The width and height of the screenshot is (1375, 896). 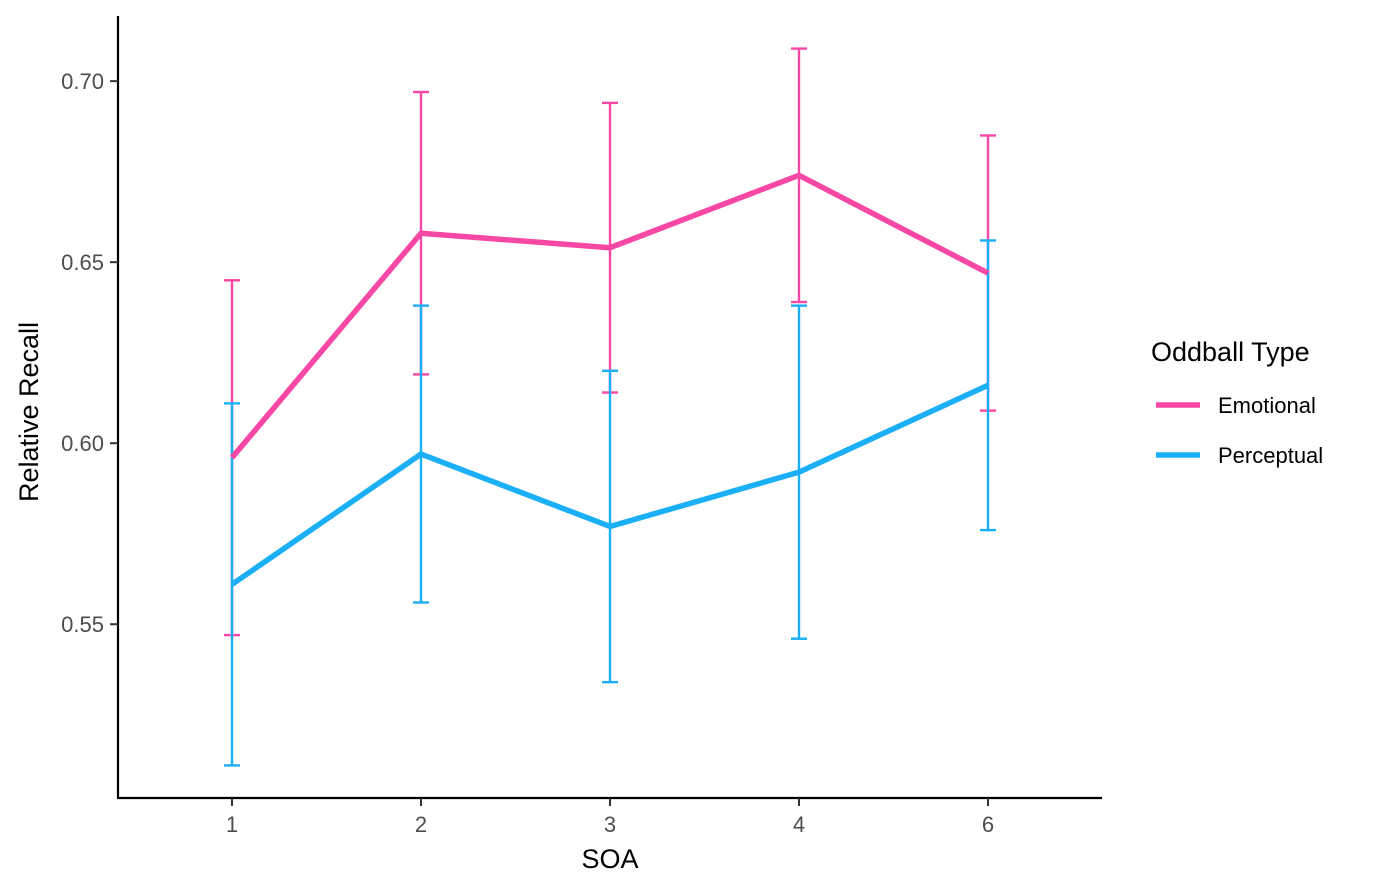 What do you see at coordinates (1230, 352) in the screenshot?
I see `legend-title: Oddball Type` at bounding box center [1230, 352].